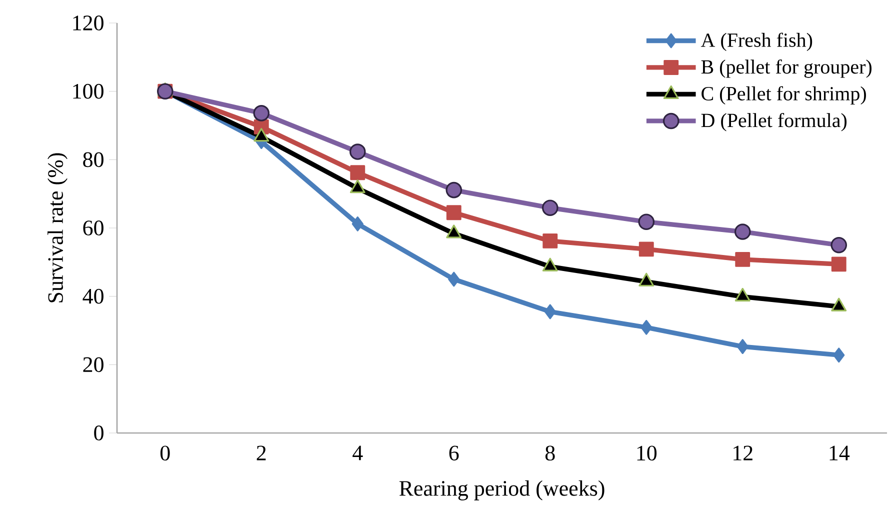 The height and width of the screenshot is (530, 891). What do you see at coordinates (93, 364) in the screenshot?
I see `y-tick-label: 20` at bounding box center [93, 364].